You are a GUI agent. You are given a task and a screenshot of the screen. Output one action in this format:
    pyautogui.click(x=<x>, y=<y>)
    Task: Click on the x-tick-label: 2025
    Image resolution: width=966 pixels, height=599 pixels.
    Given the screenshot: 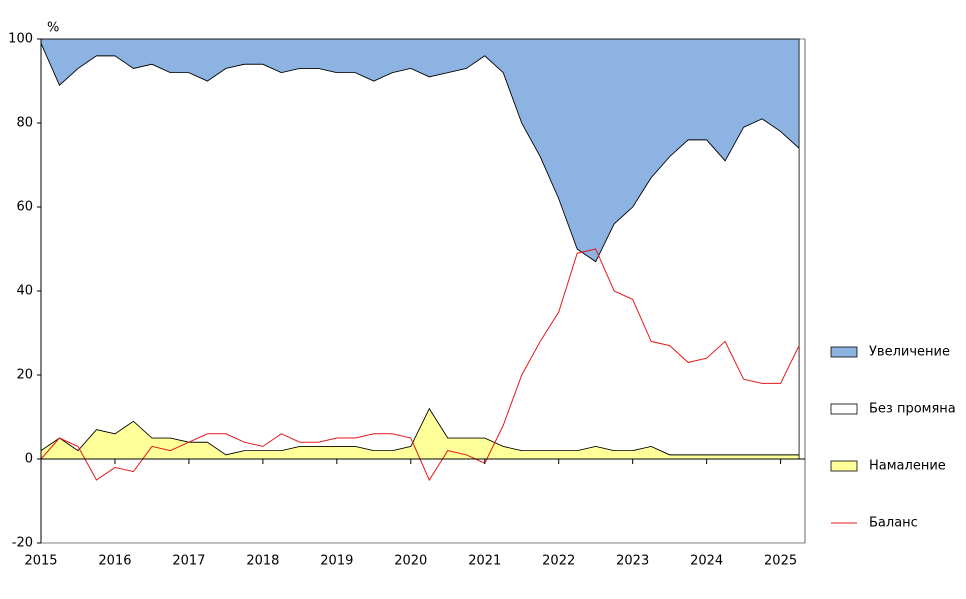 What is the action you would take?
    pyautogui.click(x=780, y=561)
    